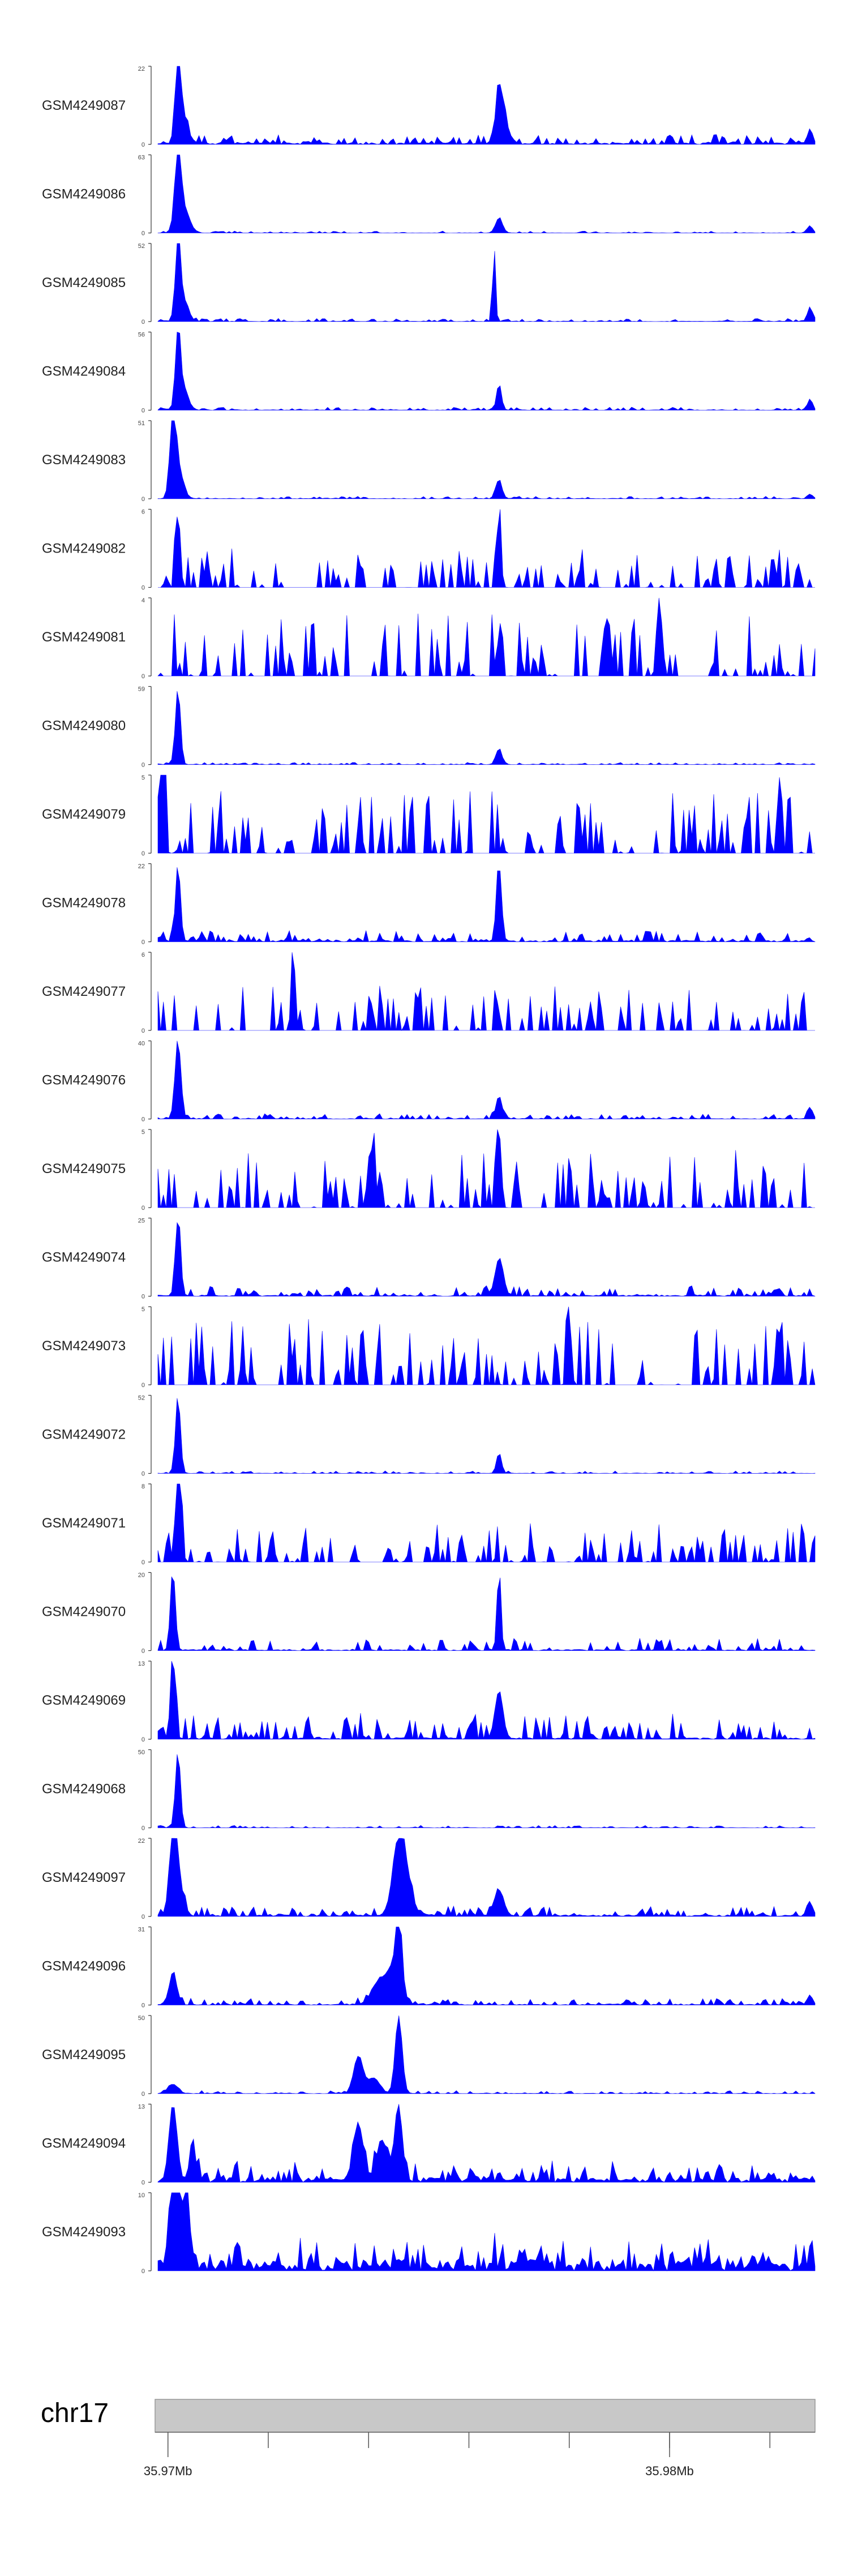  What do you see at coordinates (84, 991) in the screenshot?
I see `track-label: GSM4249077` at bounding box center [84, 991].